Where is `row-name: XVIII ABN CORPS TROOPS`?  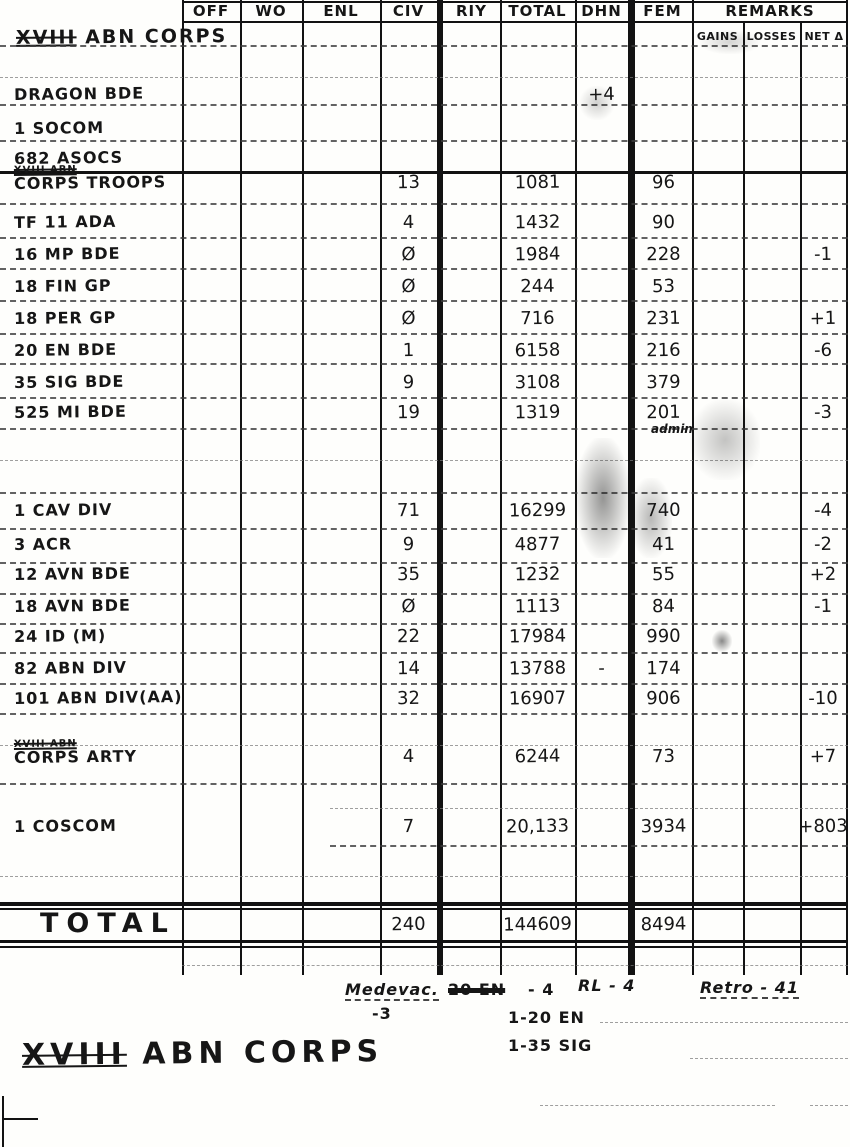 row-name: XVIII ABN CORPS TROOPS is located at coordinates (100, 178).